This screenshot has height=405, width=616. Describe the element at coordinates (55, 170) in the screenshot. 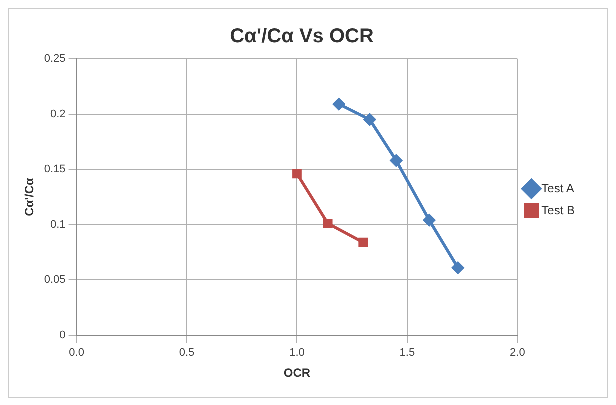

I see `y-tick-label: 0.15` at that location.